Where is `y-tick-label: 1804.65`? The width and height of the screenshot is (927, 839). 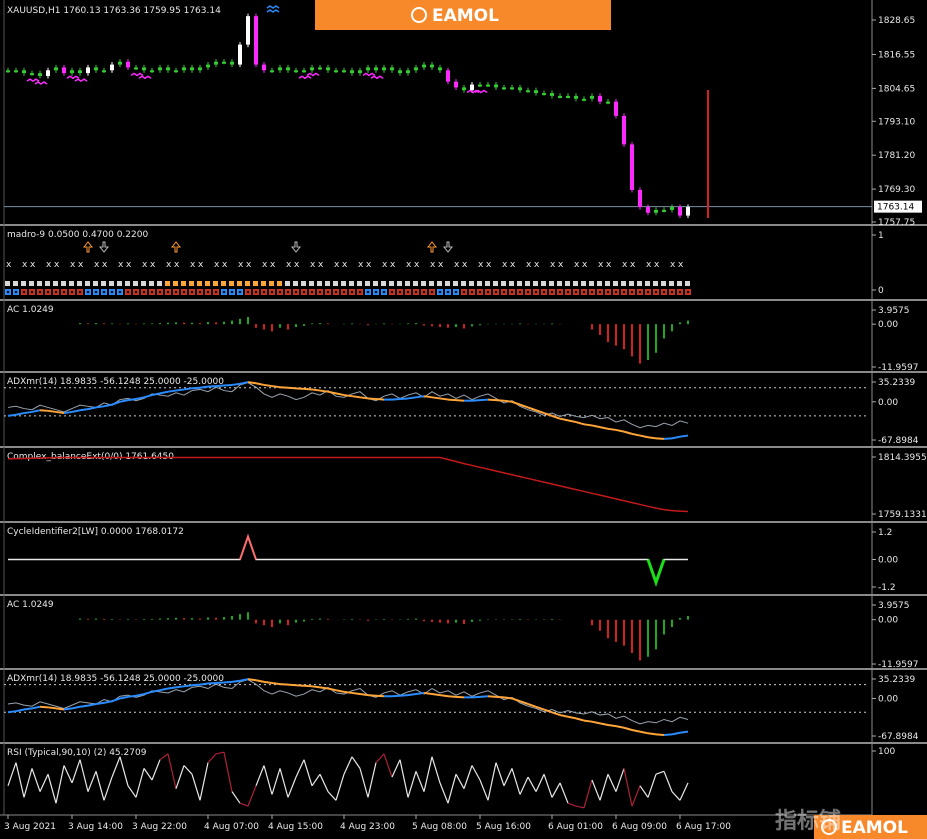
y-tick-label: 1804.65 is located at coordinates (896, 89).